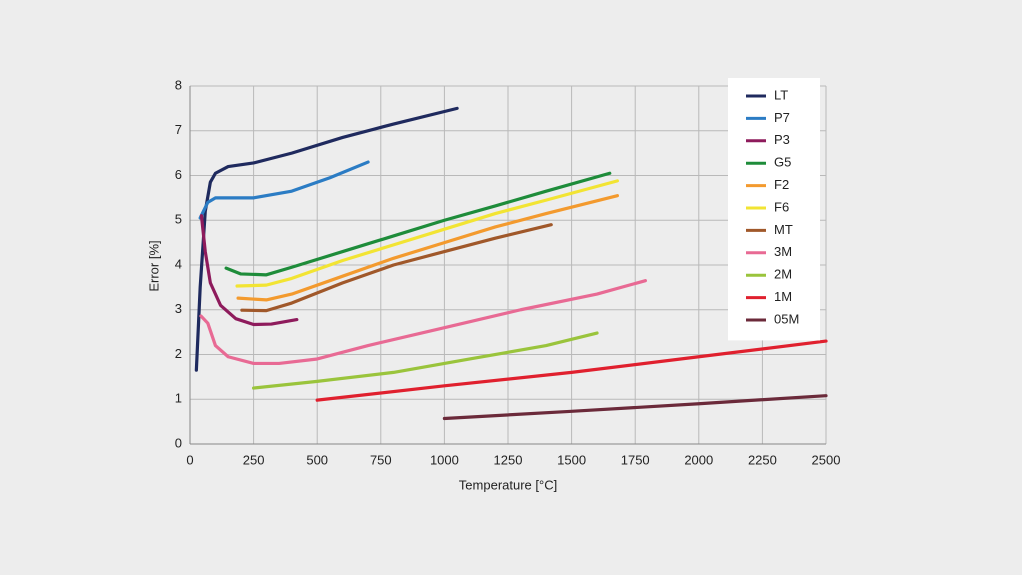 The image size is (1022, 575). I want to click on y-tick-label: 4, so click(178, 263).